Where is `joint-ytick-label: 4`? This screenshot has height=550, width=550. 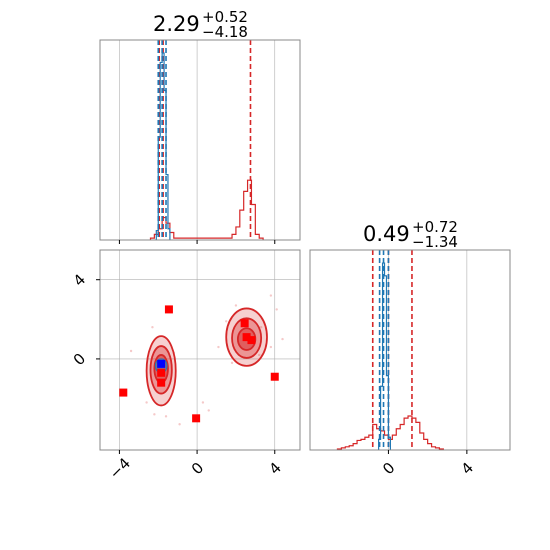
joint-ytick-label: 4 is located at coordinates (79, 279).